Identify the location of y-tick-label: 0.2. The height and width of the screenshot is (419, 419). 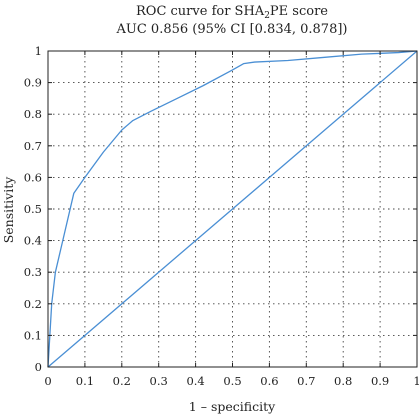
(33, 304).